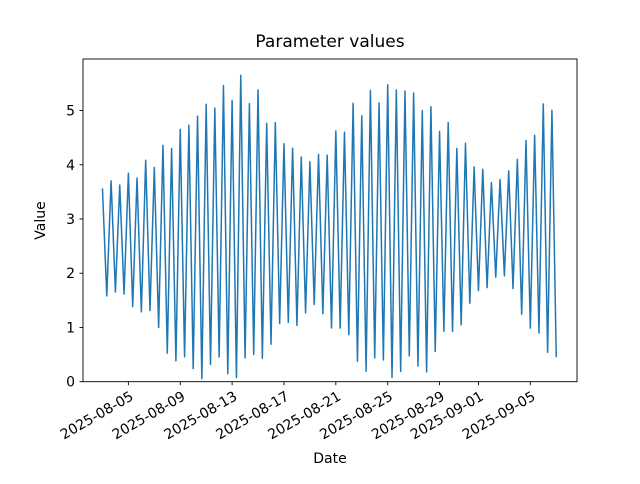  I want to click on y-axis-ticks: 0 1 2 3 4 5, so click(74, 247).